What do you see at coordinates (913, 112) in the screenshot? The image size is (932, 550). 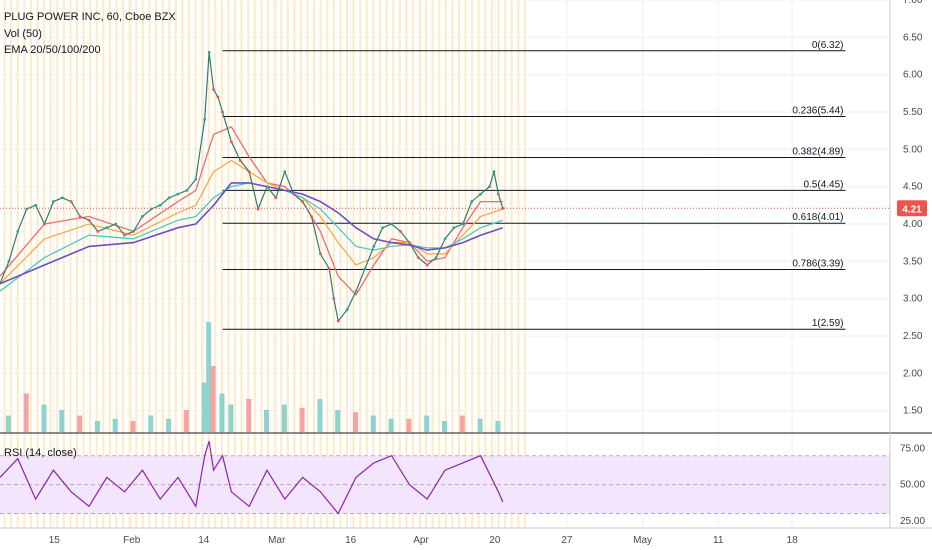 I see `price-tick-label: 5.50` at bounding box center [913, 112].